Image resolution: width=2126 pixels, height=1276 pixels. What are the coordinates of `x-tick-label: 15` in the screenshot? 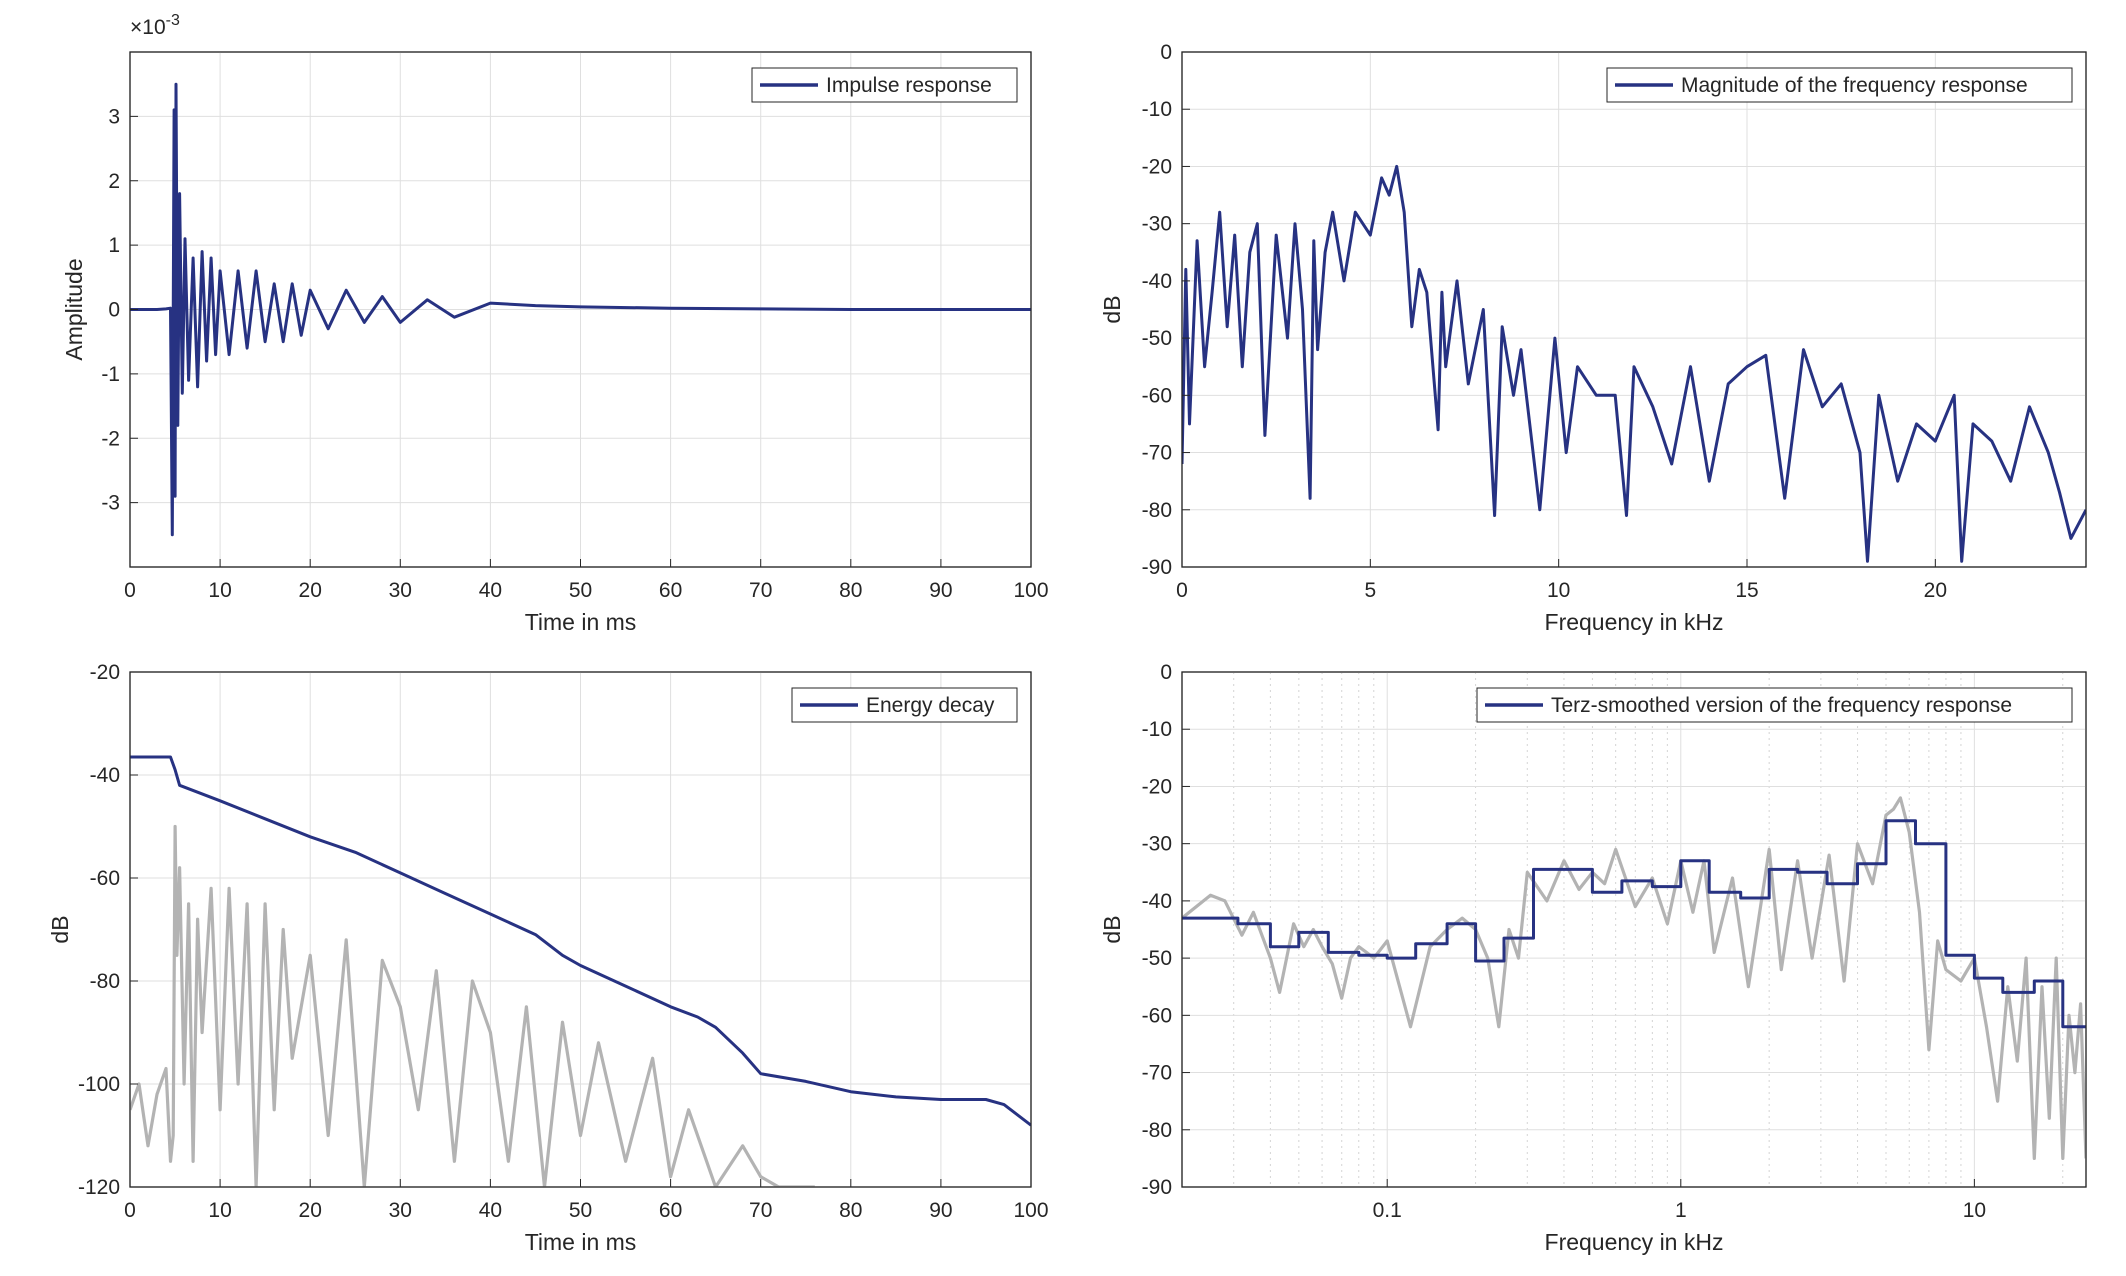 It's located at (1746, 590).